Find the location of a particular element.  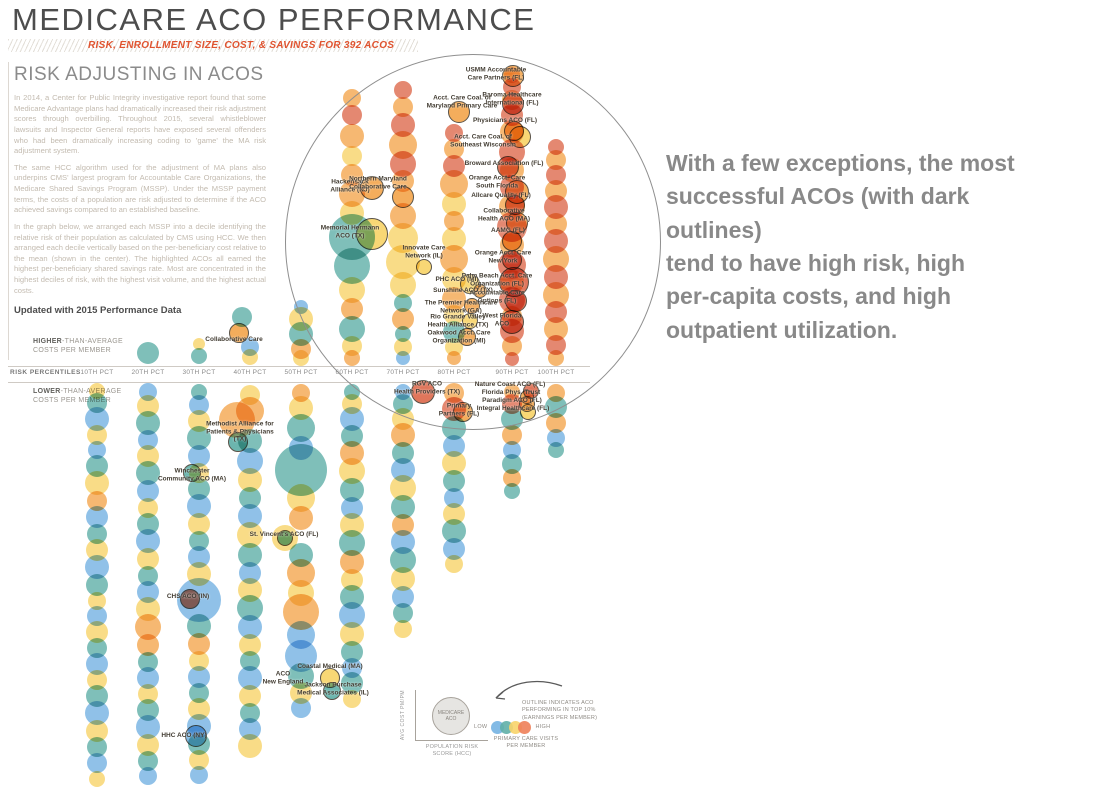

aco-label: Orange Acct. Care South Florida is located at coordinates (497, 181).